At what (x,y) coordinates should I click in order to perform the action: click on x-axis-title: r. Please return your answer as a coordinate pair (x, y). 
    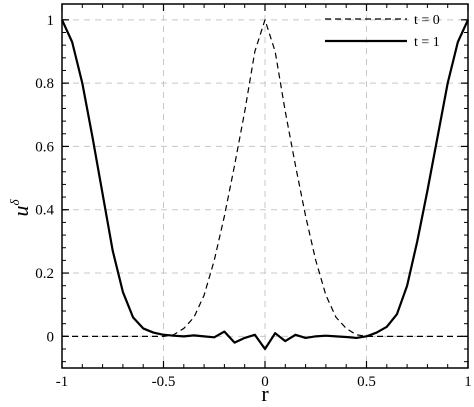
    Looking at the image, I should click on (265, 393).